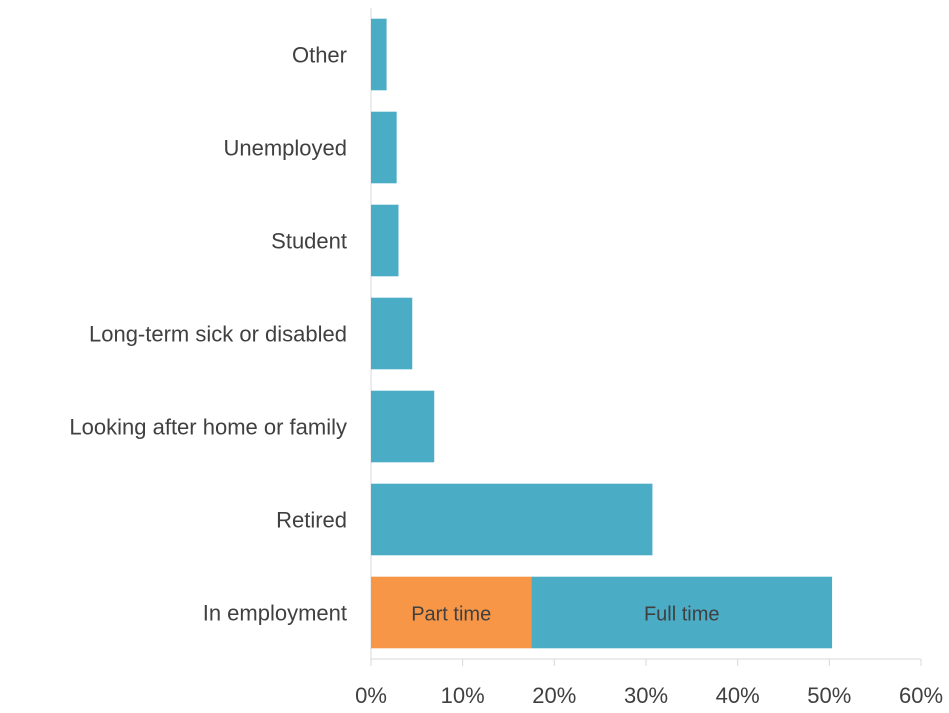 The width and height of the screenshot is (949, 713). What do you see at coordinates (921, 695) in the screenshot?
I see `x-tick-label: 60%` at bounding box center [921, 695].